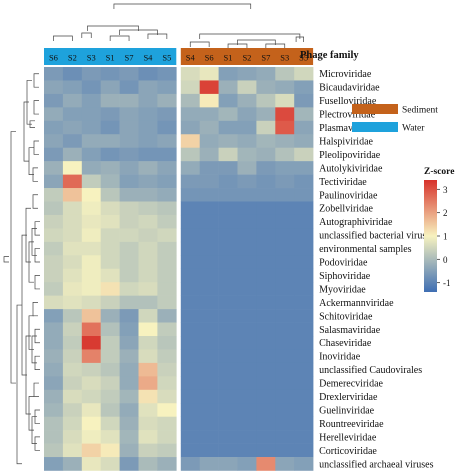  I want to click on row-label: Microviridae, so click(345, 74).